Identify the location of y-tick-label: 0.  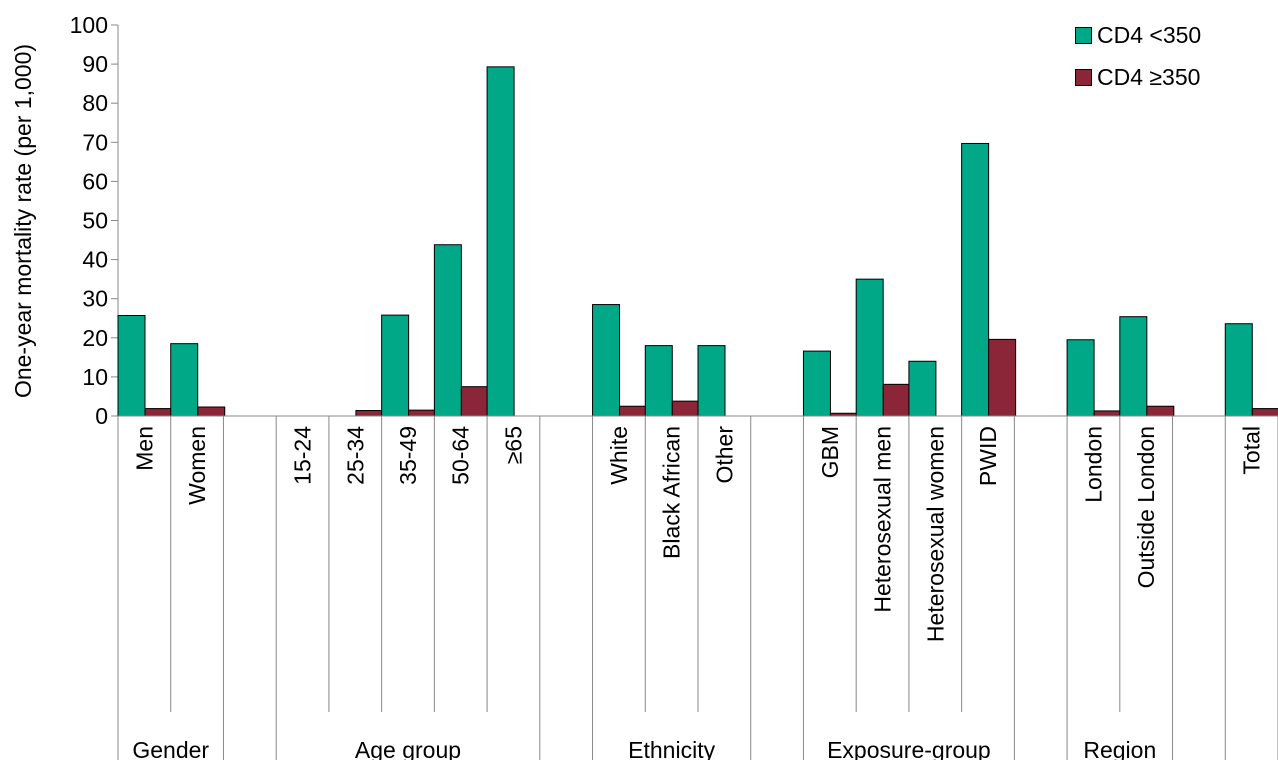
(101, 416).